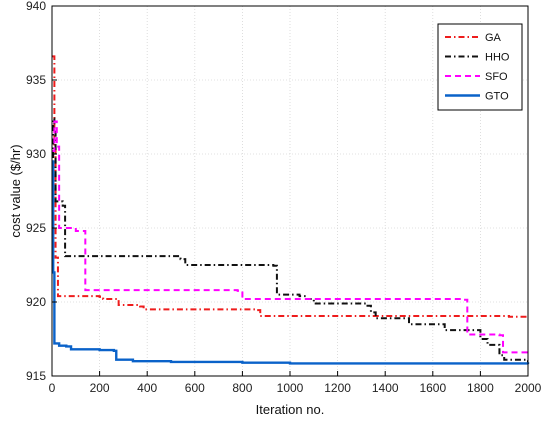 The height and width of the screenshot is (431, 550). What do you see at coordinates (528, 388) in the screenshot?
I see `x-tick-label: 2000` at bounding box center [528, 388].